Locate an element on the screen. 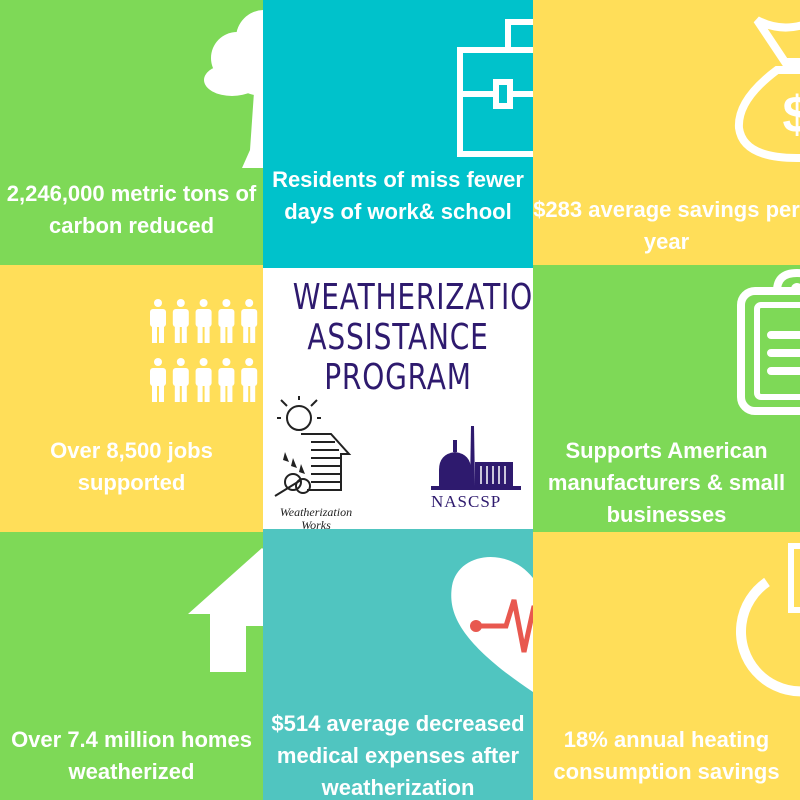 The image size is (800, 800). nascsp-logo is located at coordinates (476, 458).